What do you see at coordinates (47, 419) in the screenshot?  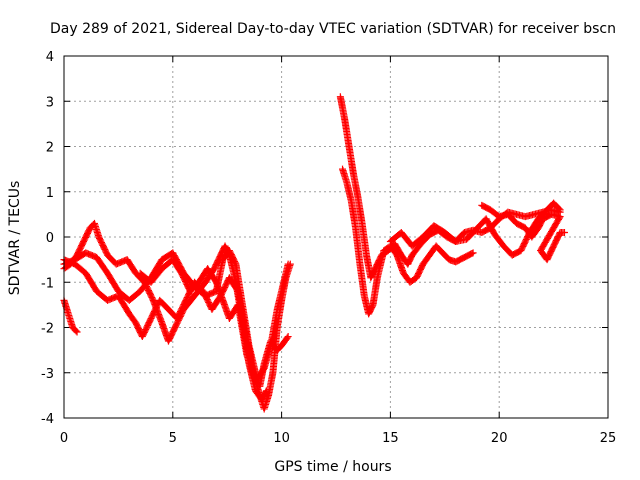 I see `y-tick-label: -4` at bounding box center [47, 419].